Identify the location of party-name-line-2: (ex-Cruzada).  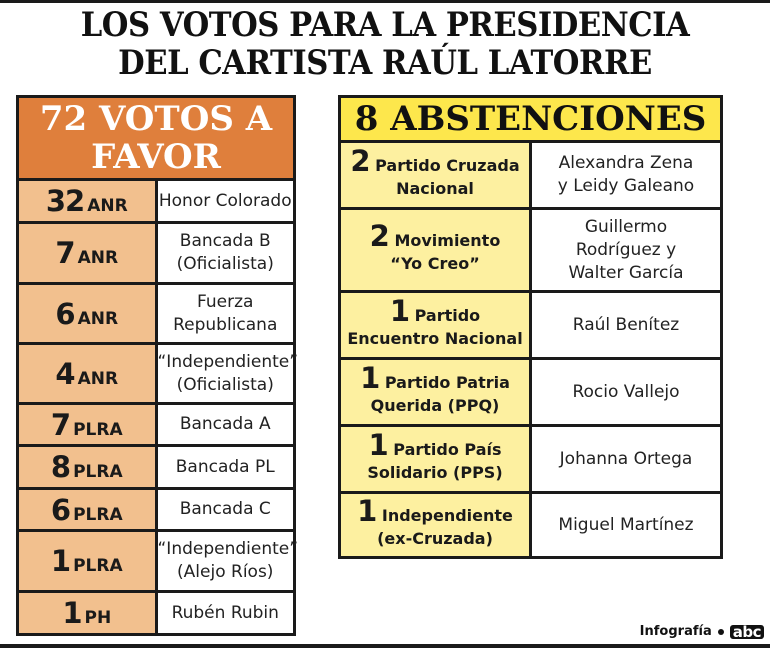
(435, 538).